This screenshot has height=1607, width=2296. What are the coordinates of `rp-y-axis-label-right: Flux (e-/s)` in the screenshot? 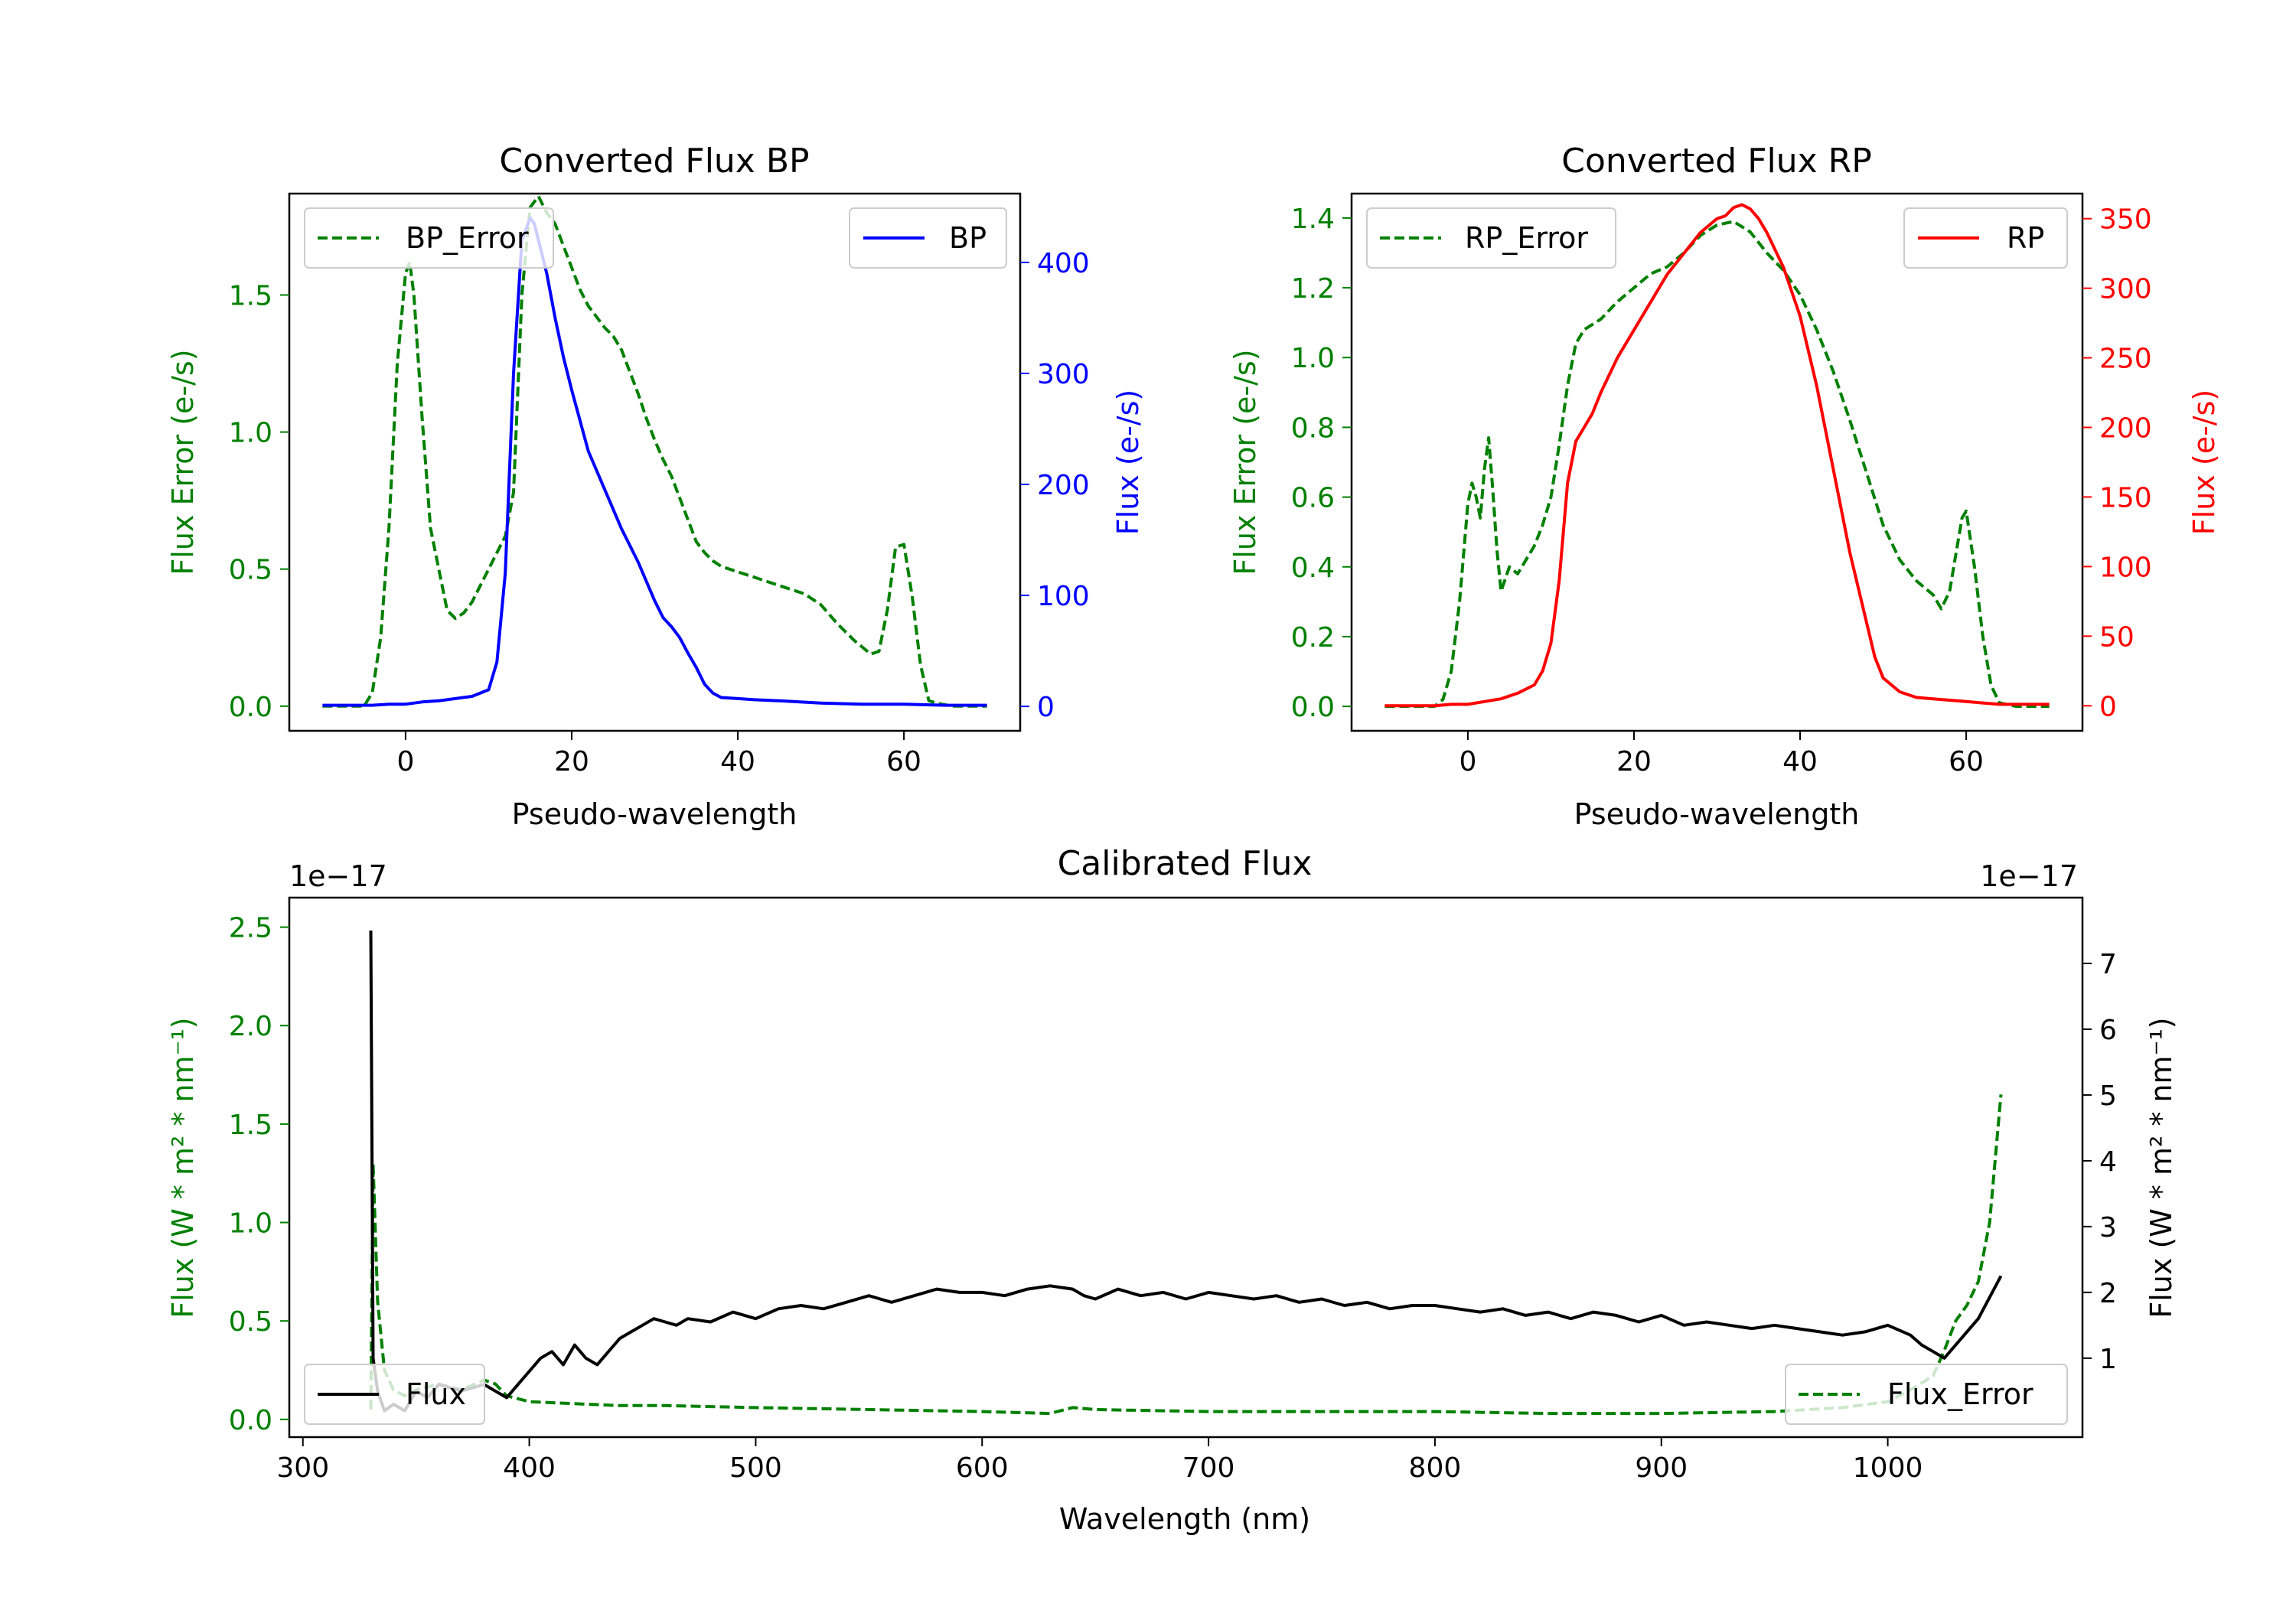 It's located at (2204, 463).